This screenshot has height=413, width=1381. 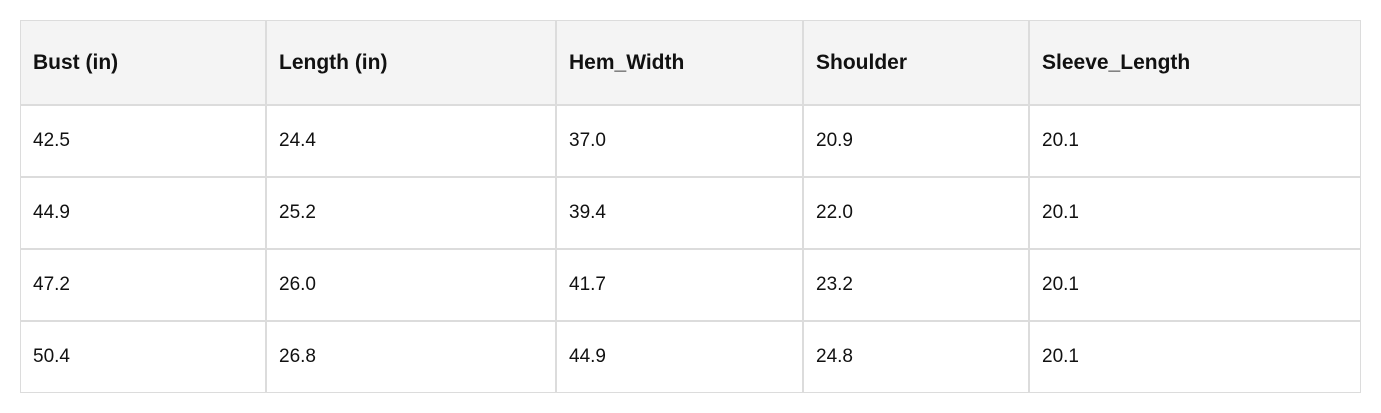 I want to click on table-cell: 24.4, so click(x=411, y=141).